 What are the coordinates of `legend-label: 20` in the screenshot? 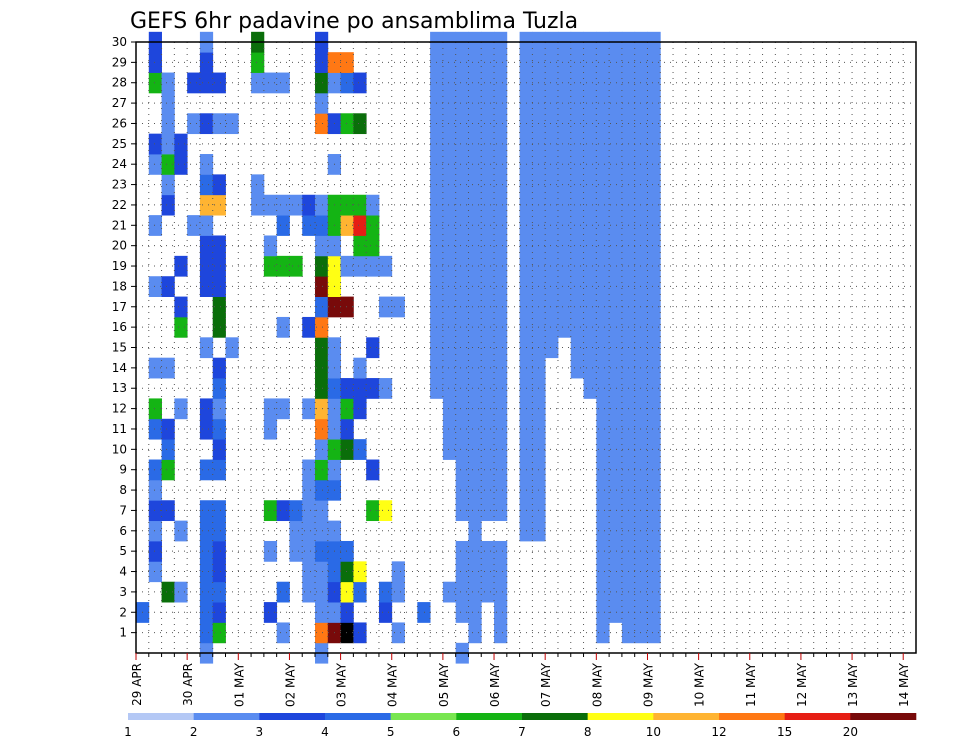 It's located at (850, 732).